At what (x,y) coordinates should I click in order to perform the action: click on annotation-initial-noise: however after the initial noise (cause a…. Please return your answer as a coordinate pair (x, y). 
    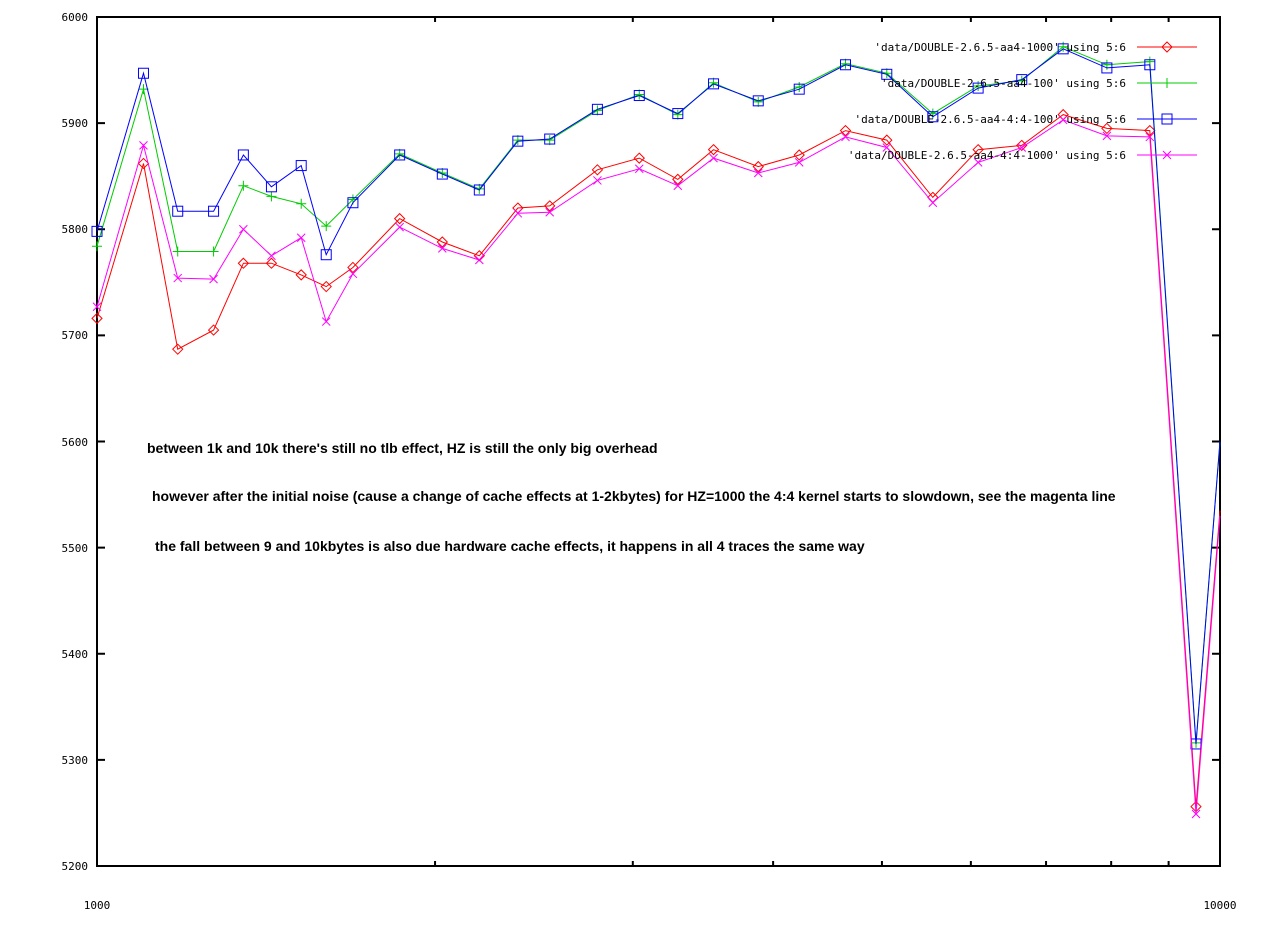
    Looking at the image, I should click on (634, 496).